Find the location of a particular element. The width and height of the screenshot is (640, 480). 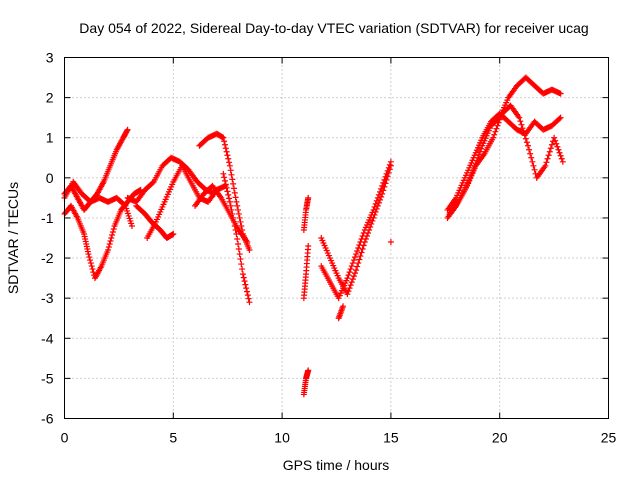

data-series-arc-q is located at coordinates (504, 147).